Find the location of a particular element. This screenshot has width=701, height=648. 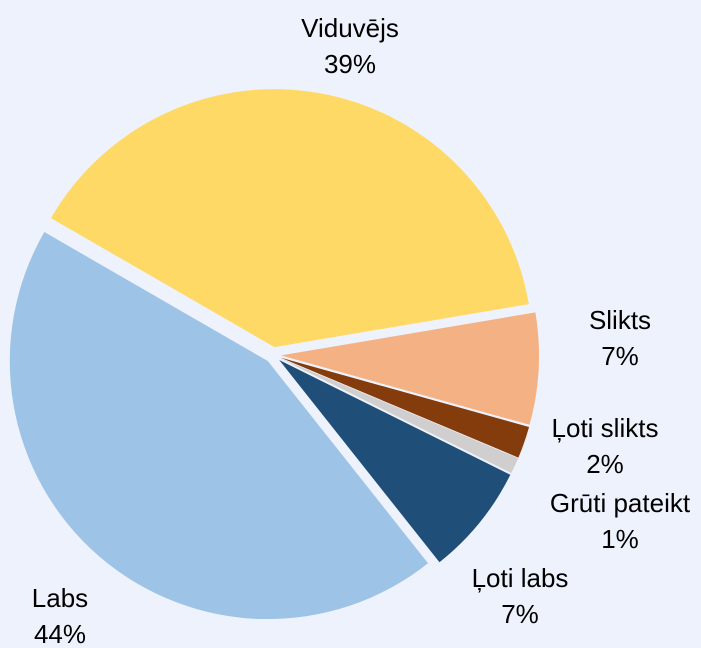

slice-value-label: 39% is located at coordinates (350, 64).